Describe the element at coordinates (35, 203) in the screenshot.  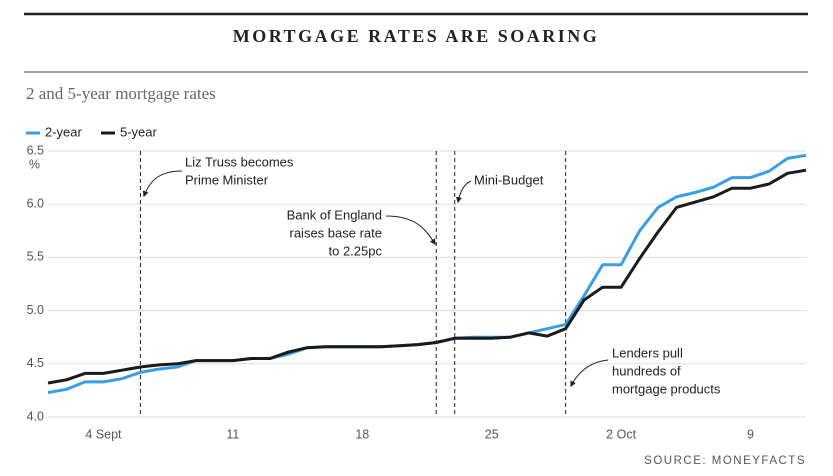
I see `y-tick-label: 6.0` at that location.